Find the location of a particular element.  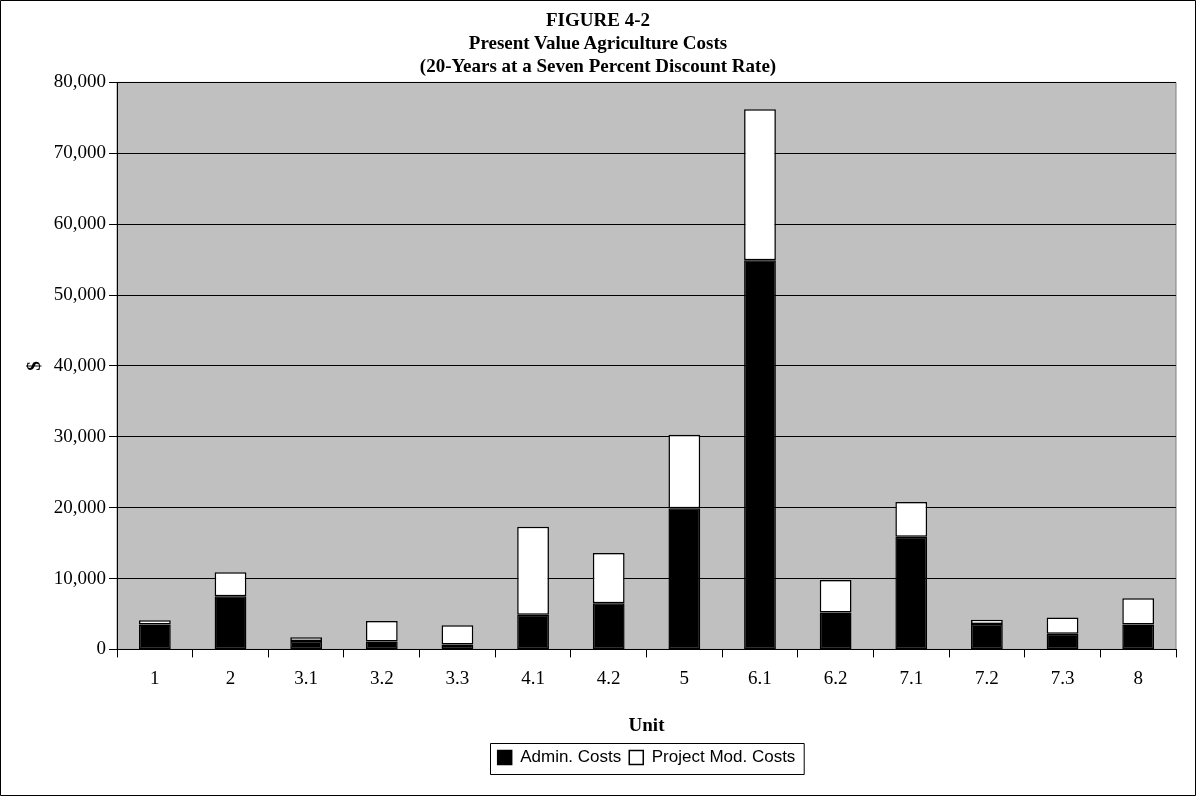

y-tick-label: 30,000 is located at coordinates (80, 435).